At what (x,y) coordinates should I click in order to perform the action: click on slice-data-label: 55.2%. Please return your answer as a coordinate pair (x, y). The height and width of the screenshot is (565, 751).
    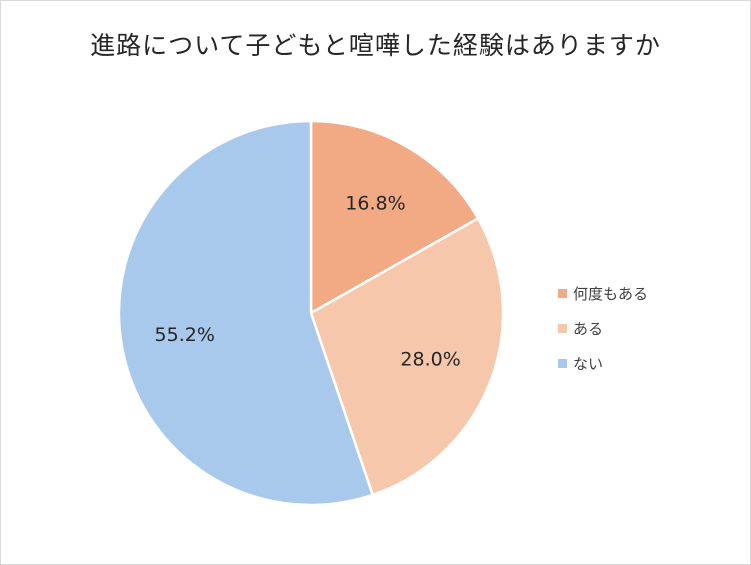
    Looking at the image, I should click on (185, 335).